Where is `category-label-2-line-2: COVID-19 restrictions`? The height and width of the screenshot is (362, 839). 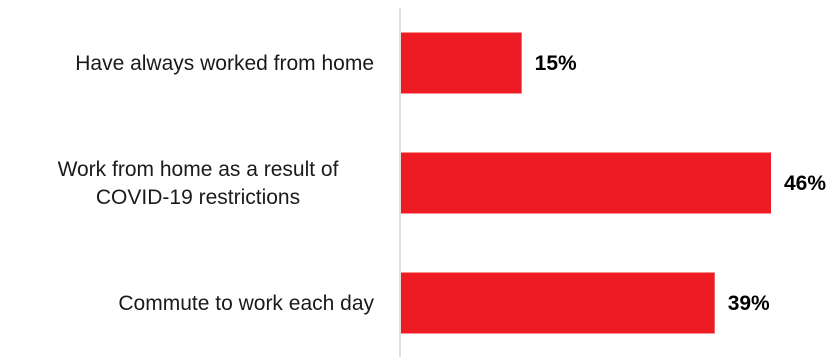 category-label-2-line-2: COVID-19 restrictions is located at coordinates (198, 197).